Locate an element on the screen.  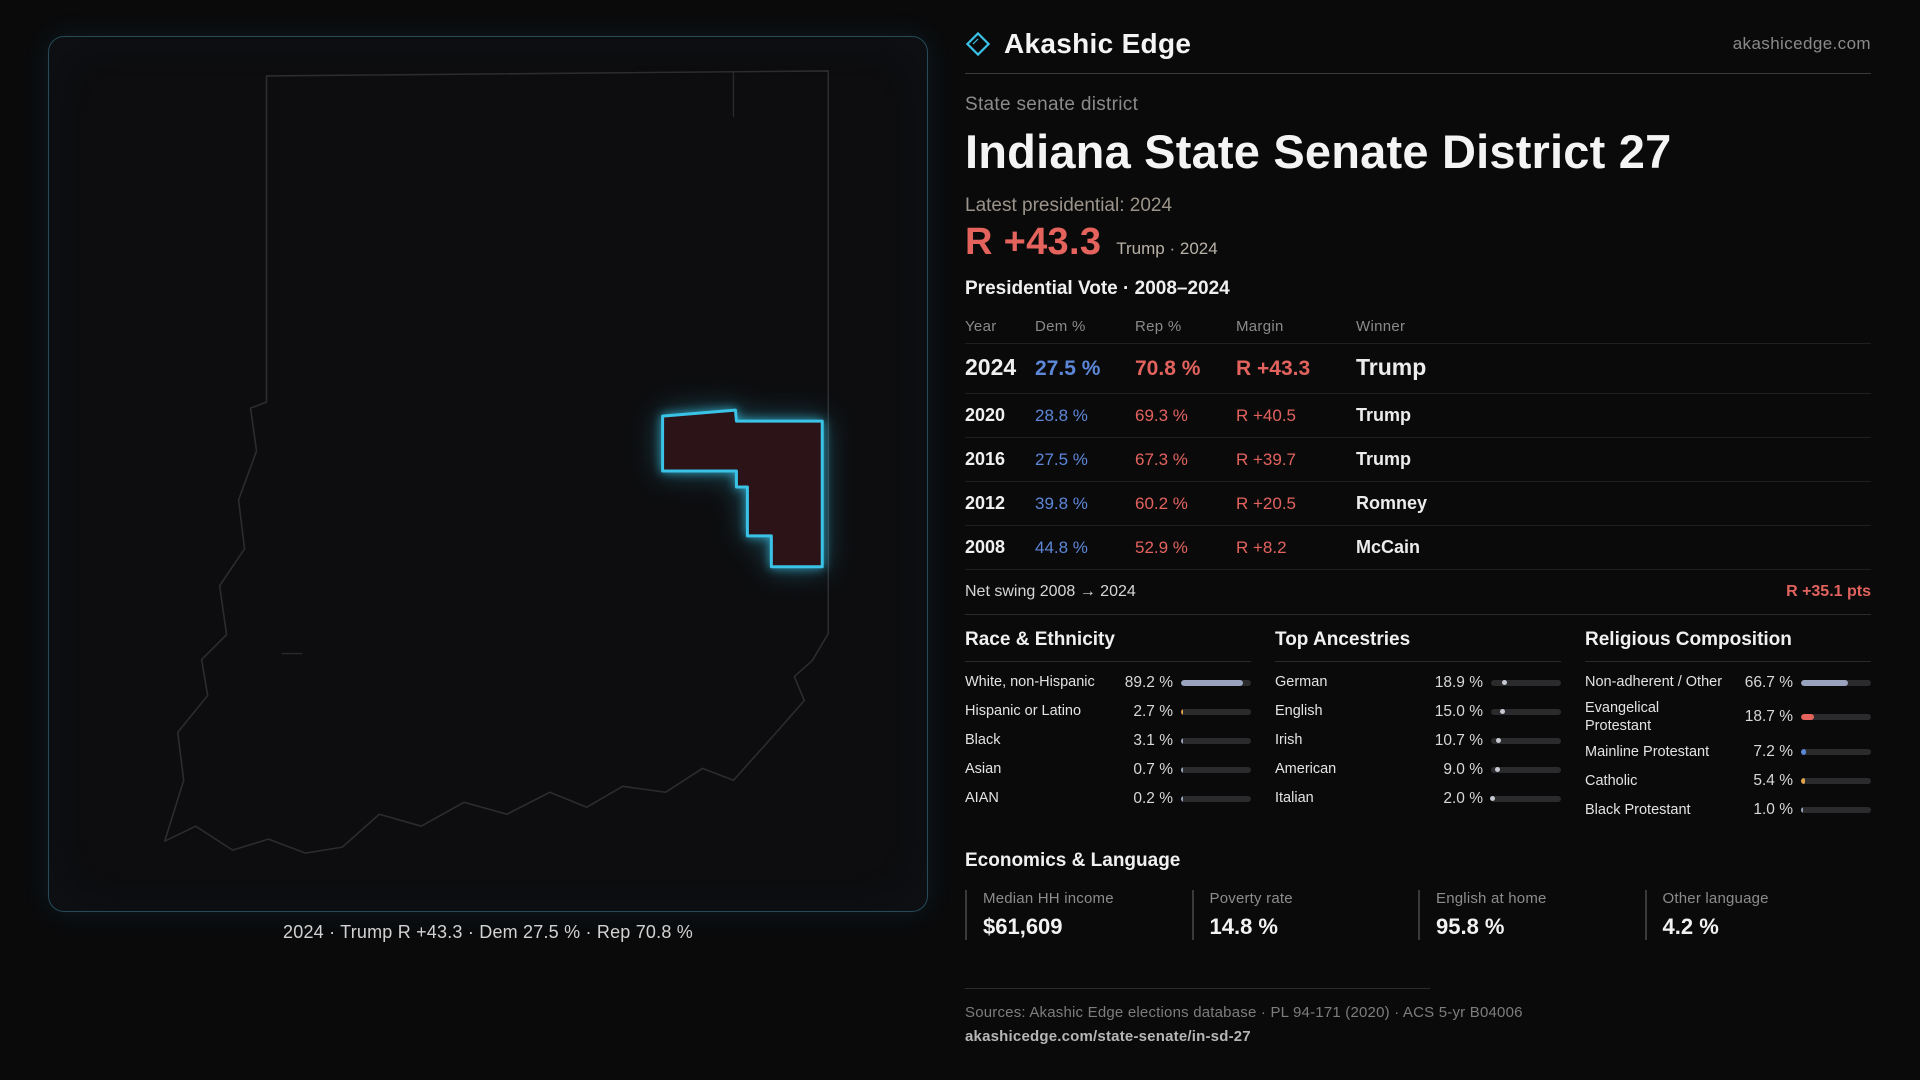
demo-row: American 9.0 % is located at coordinates (1418, 769).